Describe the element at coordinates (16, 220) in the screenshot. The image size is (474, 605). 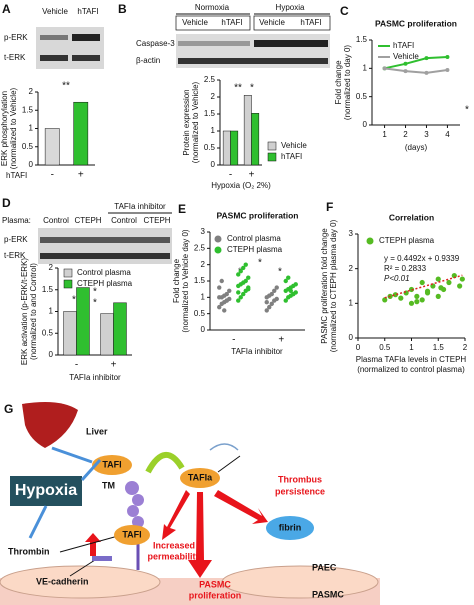
I see `blot-row: Plasma:` at that location.